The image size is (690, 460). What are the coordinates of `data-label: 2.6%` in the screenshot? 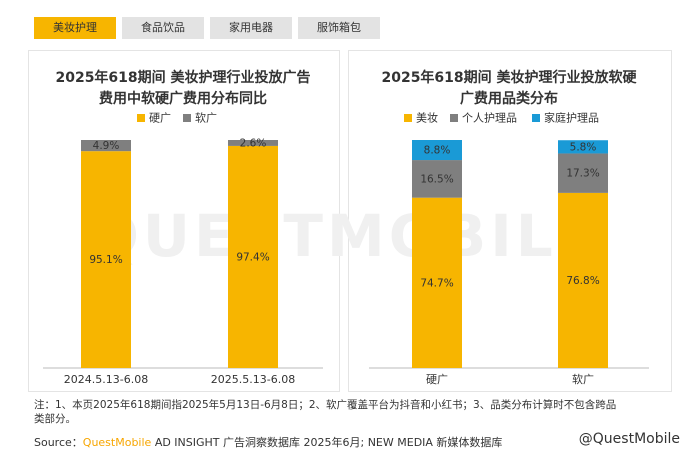 It's located at (253, 143).